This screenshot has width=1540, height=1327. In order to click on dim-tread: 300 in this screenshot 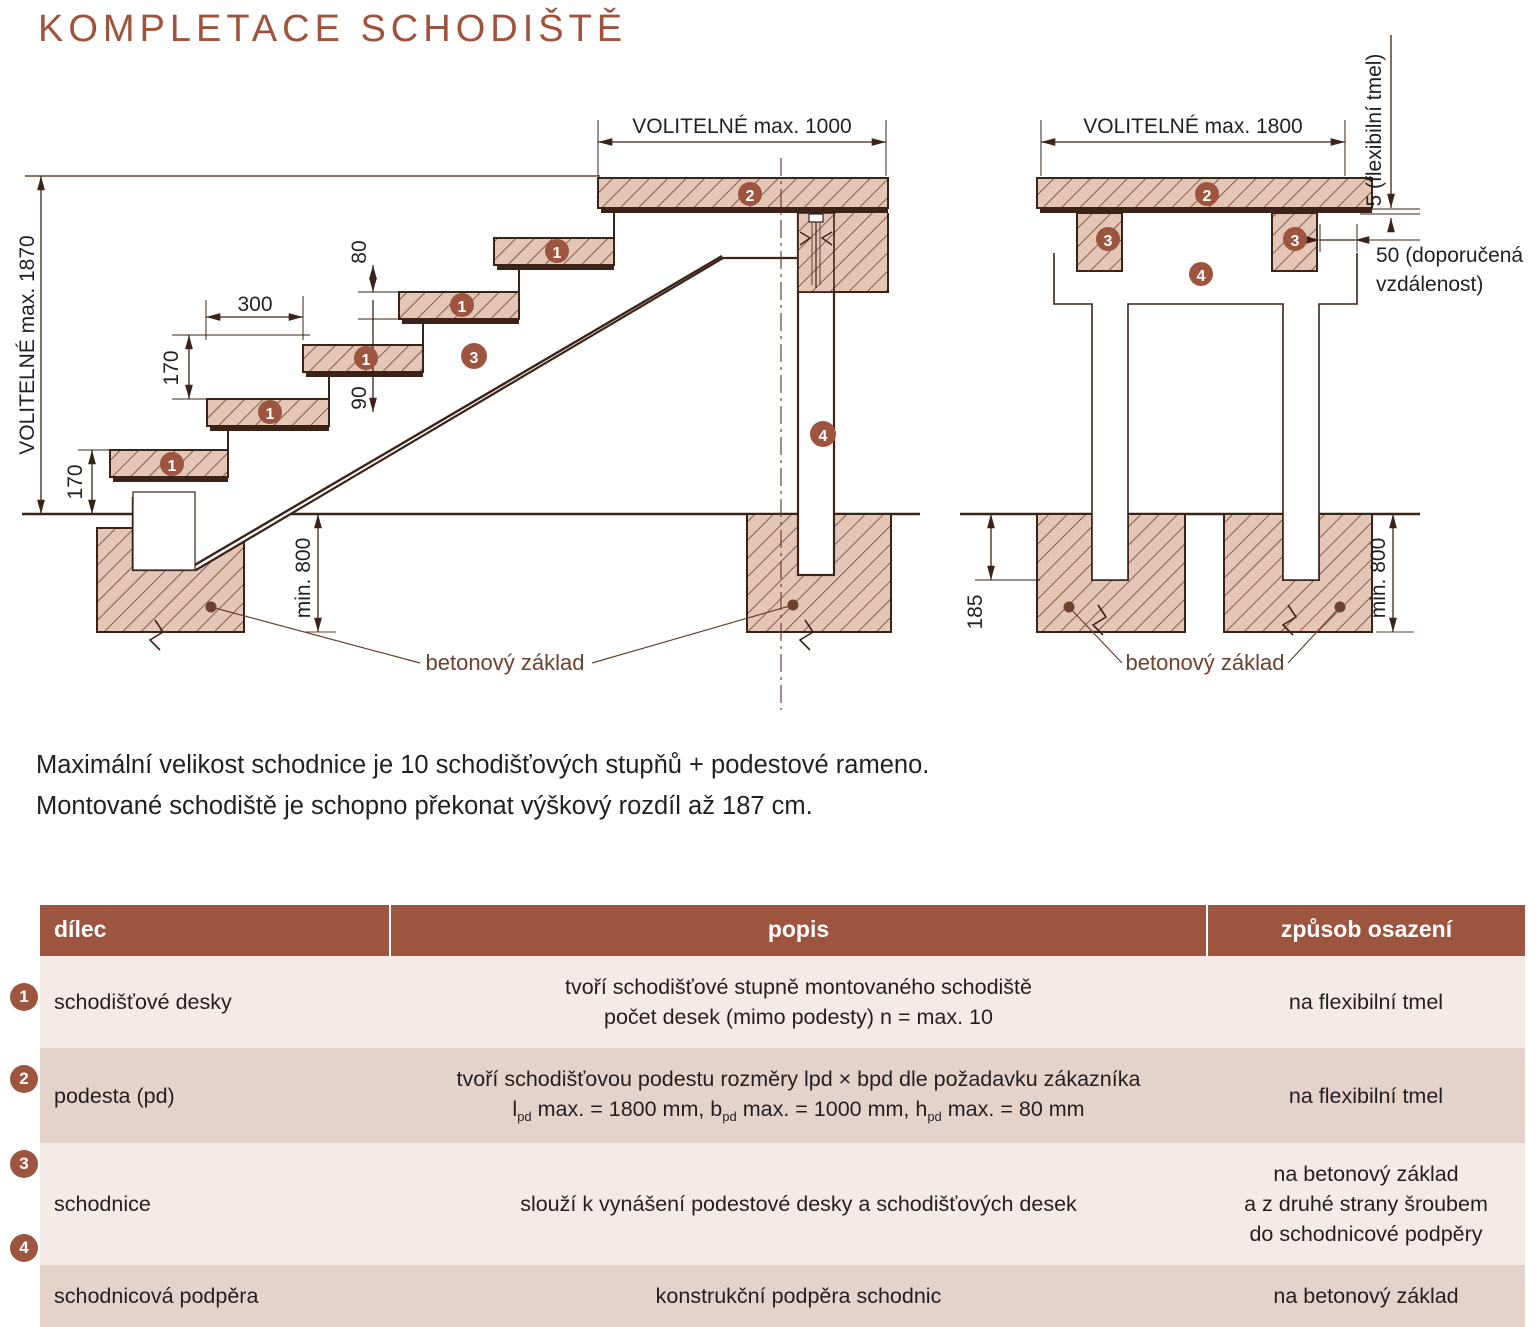, I will do `click(254, 304)`.